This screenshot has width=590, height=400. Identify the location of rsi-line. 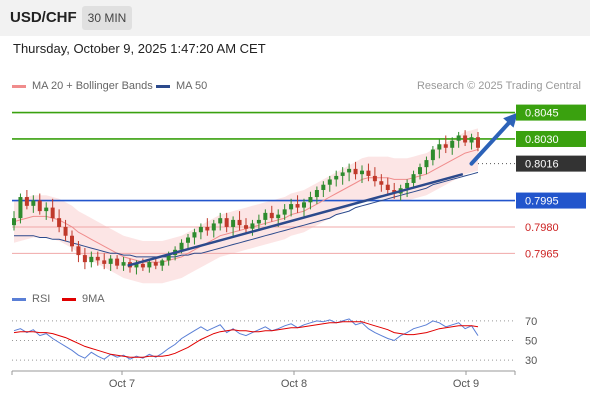
(246, 339).